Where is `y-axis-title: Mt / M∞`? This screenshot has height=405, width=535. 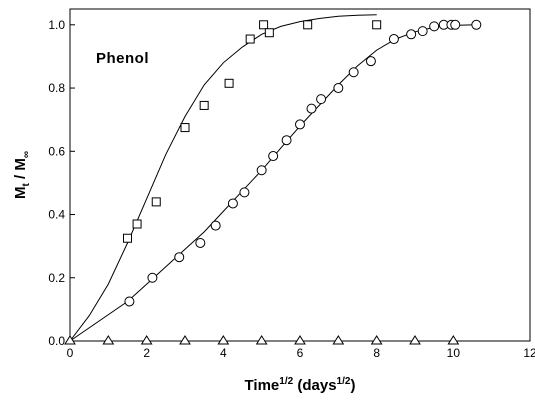
y-axis-title: Mt / M∞ is located at coordinates (22, 175).